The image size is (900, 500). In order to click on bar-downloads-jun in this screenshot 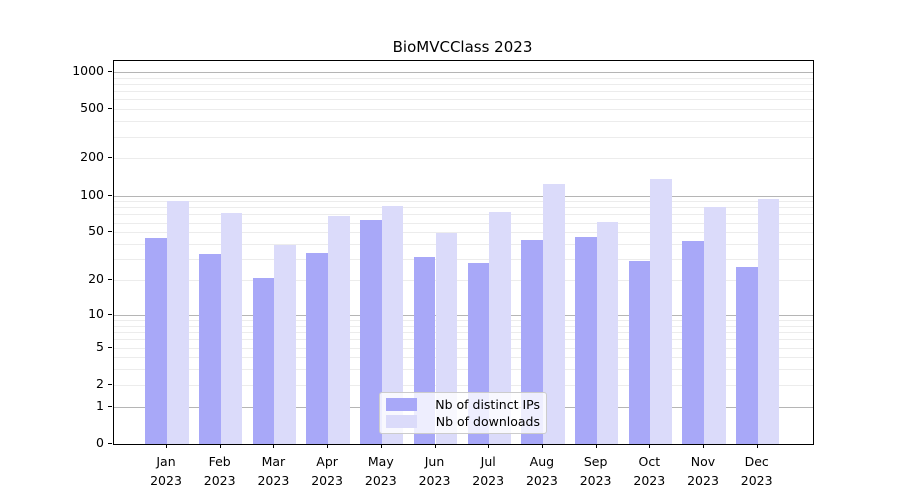, I will do `click(446, 338)`.